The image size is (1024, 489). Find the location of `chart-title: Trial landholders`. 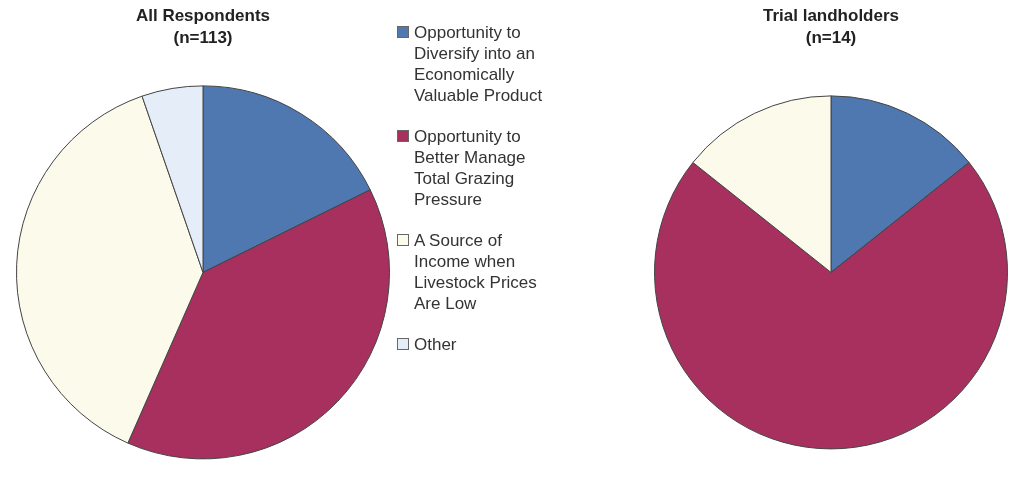

chart-title: Trial landholders is located at coordinates (831, 15).